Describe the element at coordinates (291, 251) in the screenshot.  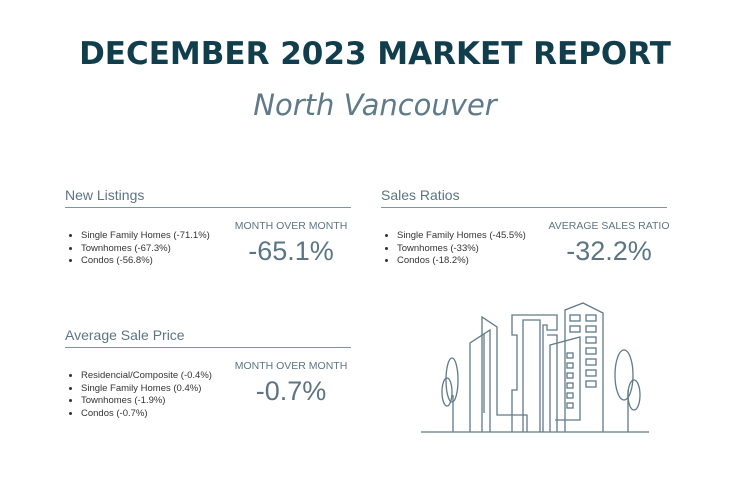
I see `metric-value: -65.1%` at that location.